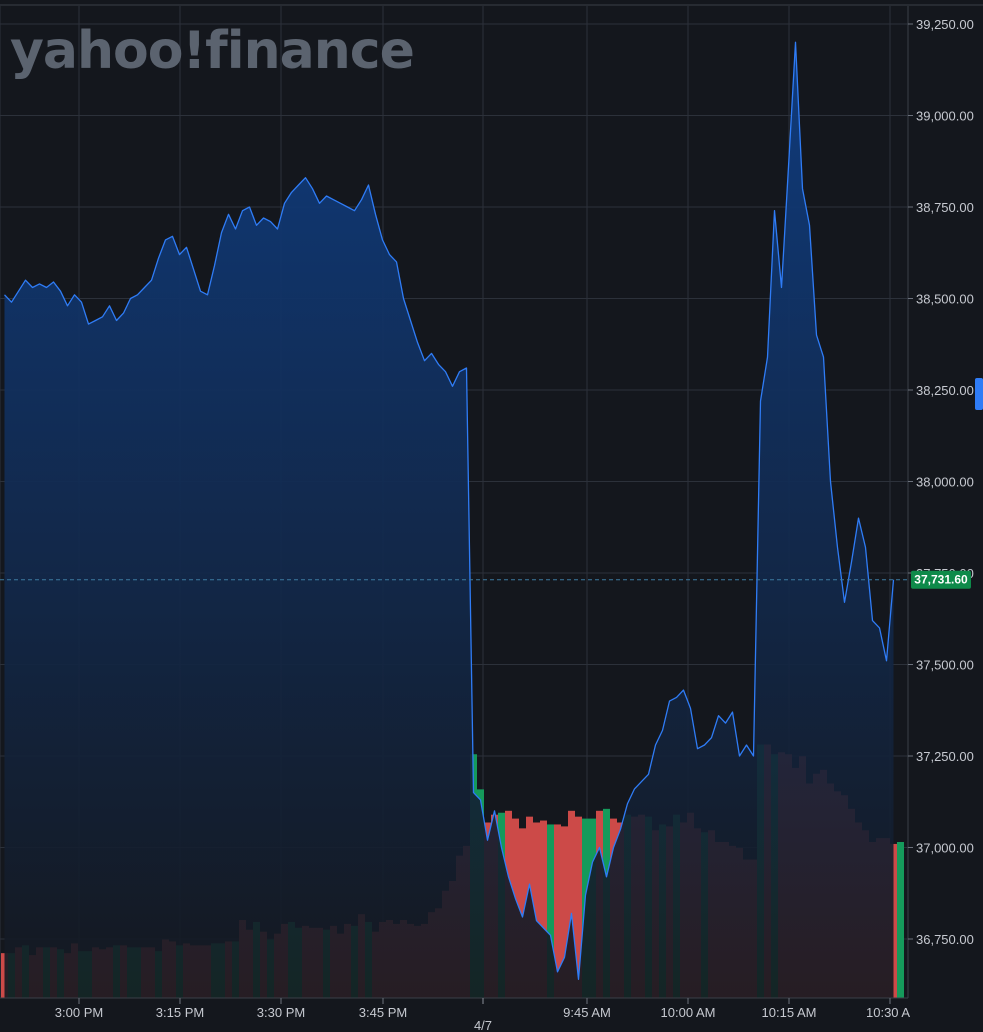 The width and height of the screenshot is (983, 1032). What do you see at coordinates (79, 1012) in the screenshot?
I see `x-tick-label: 3:00 PM` at bounding box center [79, 1012].